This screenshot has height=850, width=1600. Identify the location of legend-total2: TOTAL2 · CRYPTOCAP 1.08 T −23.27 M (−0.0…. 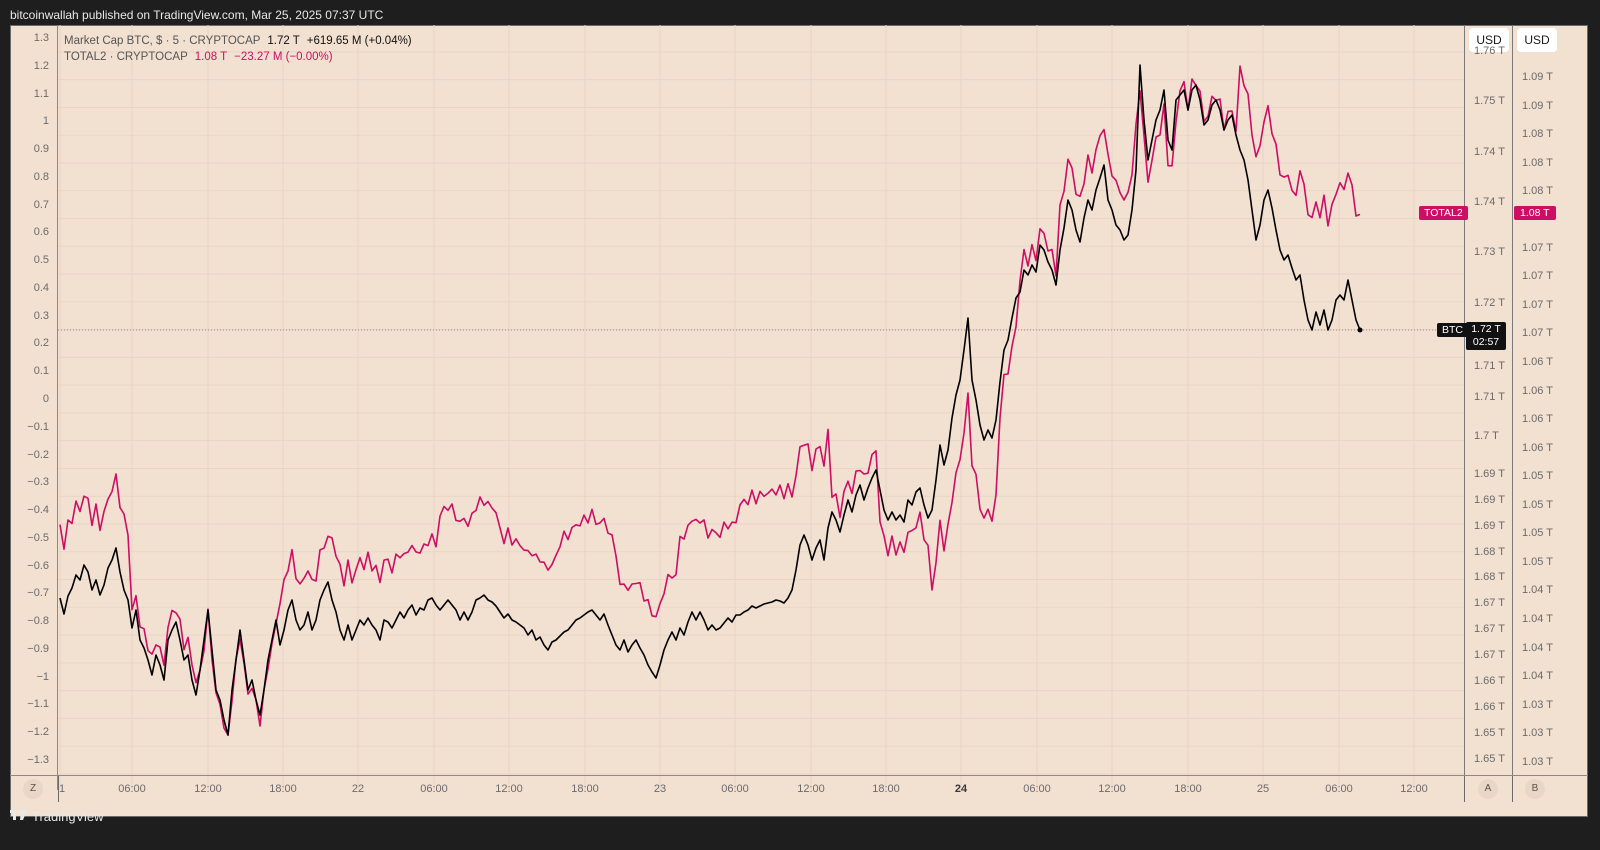
(238, 57).